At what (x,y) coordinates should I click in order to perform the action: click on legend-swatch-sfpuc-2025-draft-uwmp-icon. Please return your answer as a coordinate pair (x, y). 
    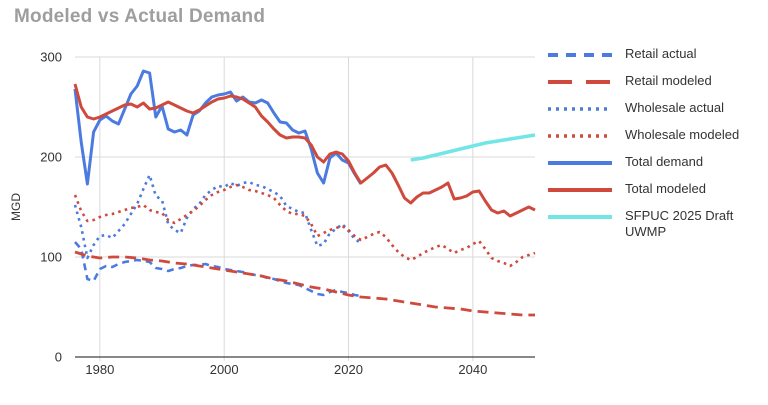
    Looking at the image, I should click on (580, 217).